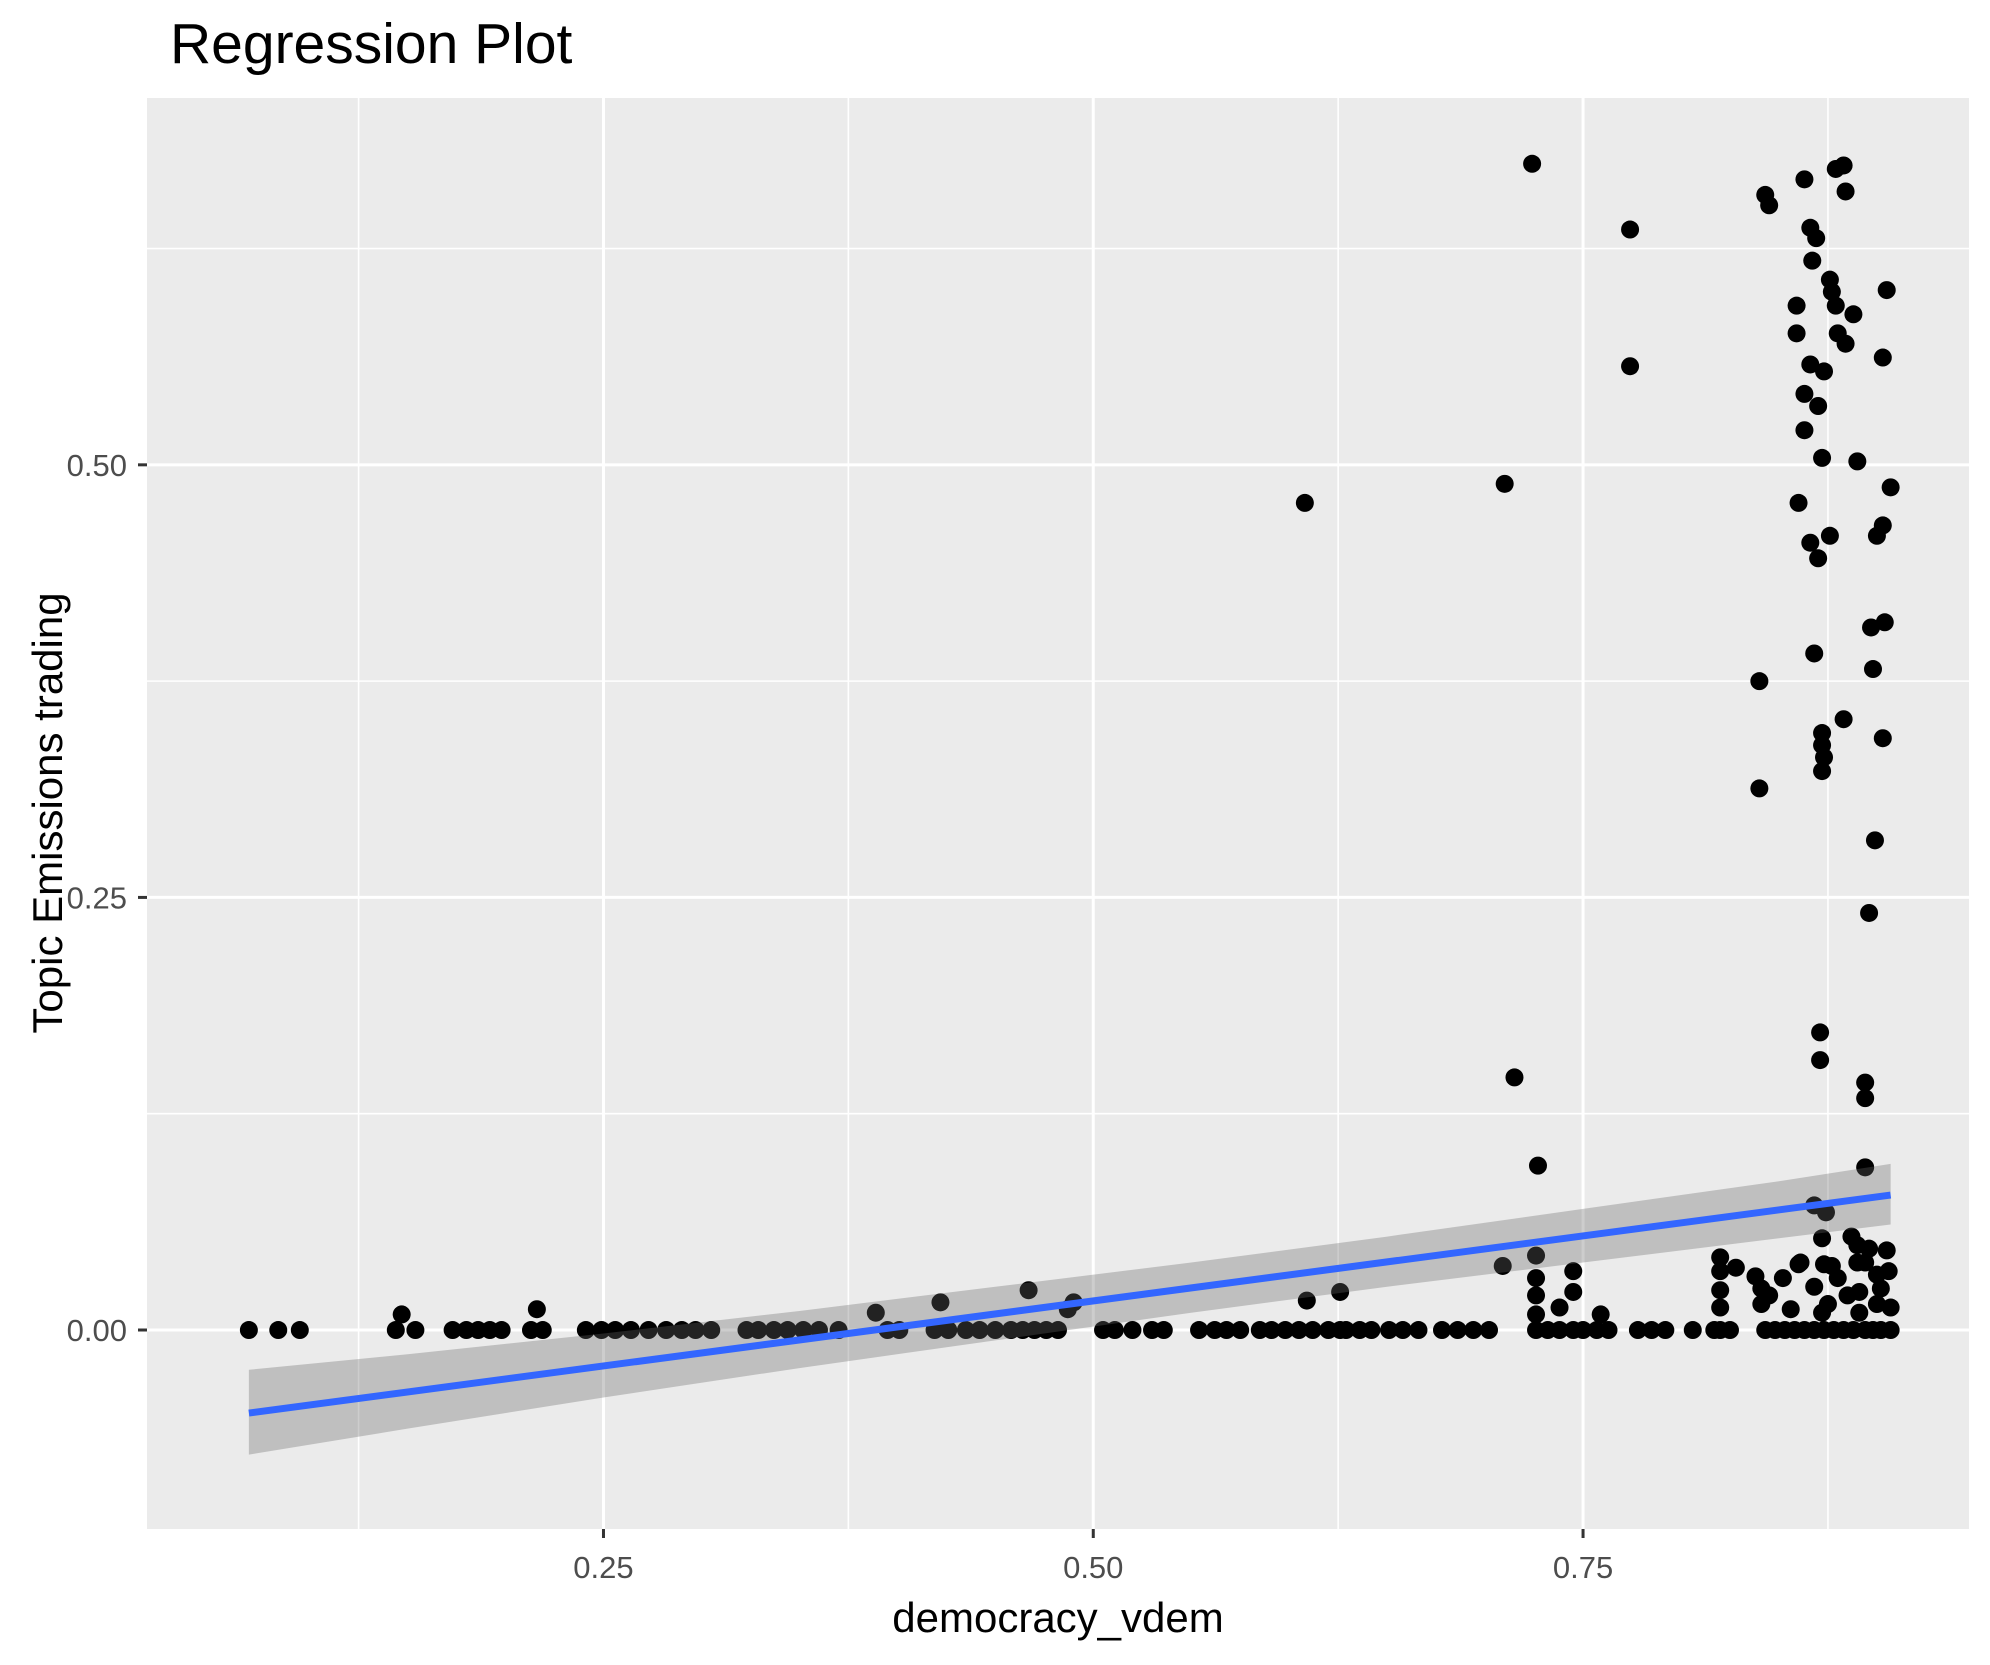 The width and height of the screenshot is (1990, 1665). I want to click on x-tick-label: 0.75, so click(1583, 1567).